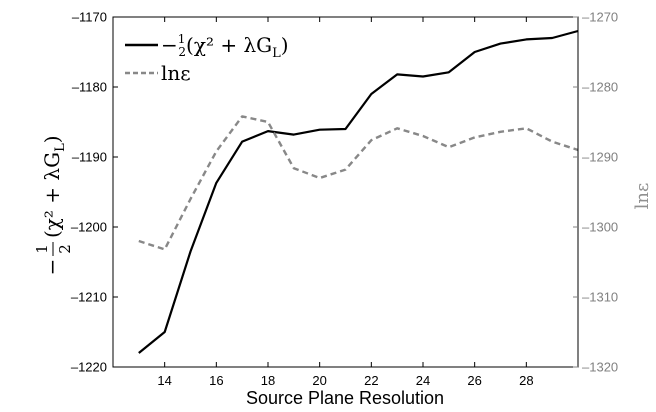  I want to click on right-y-tick-label-3: –1290, so click(600, 157).